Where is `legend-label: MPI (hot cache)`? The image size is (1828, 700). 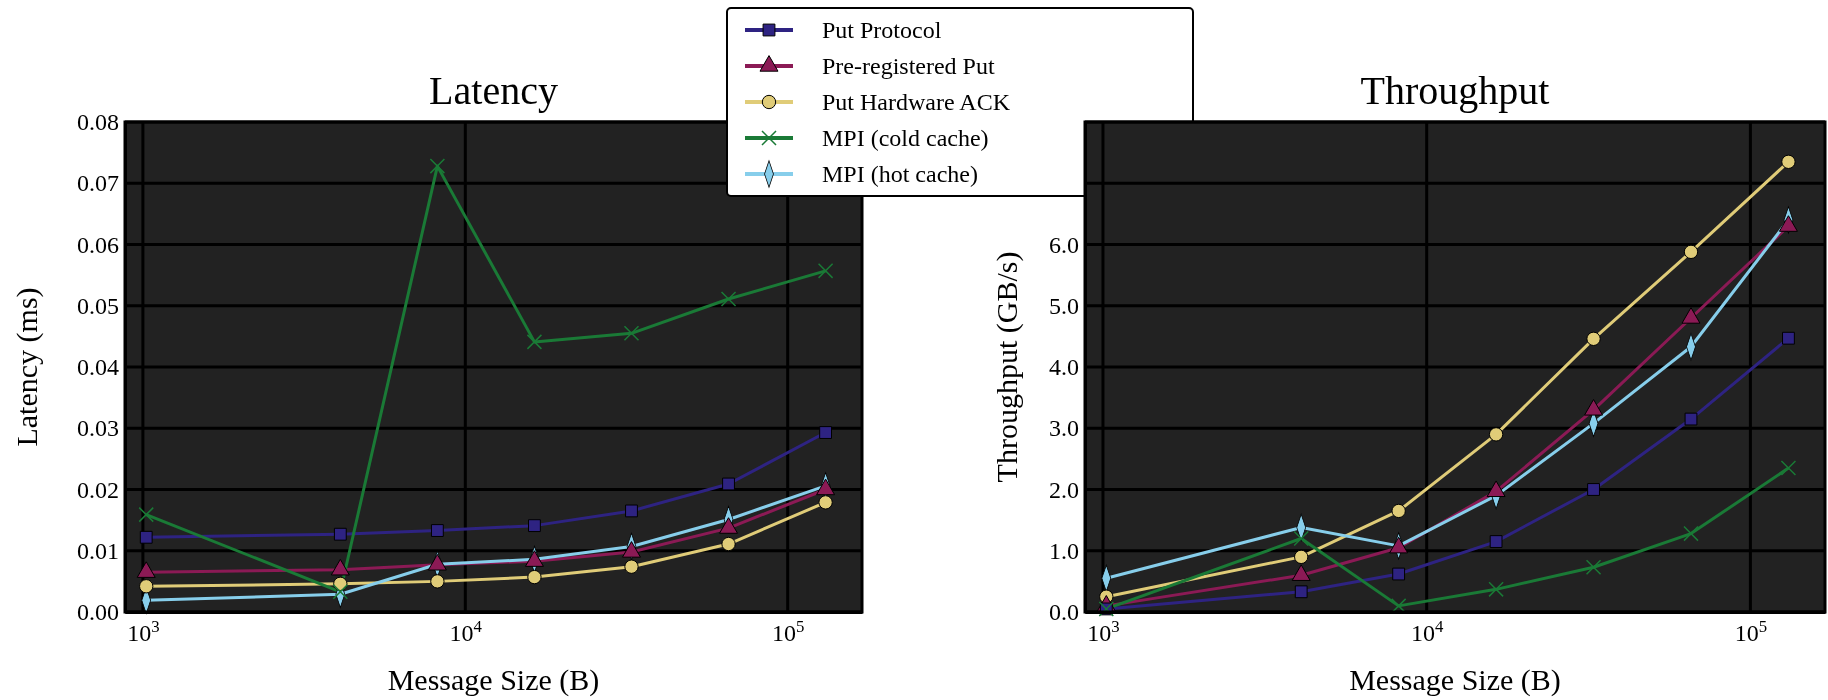 legend-label: MPI (hot cache) is located at coordinates (900, 174).